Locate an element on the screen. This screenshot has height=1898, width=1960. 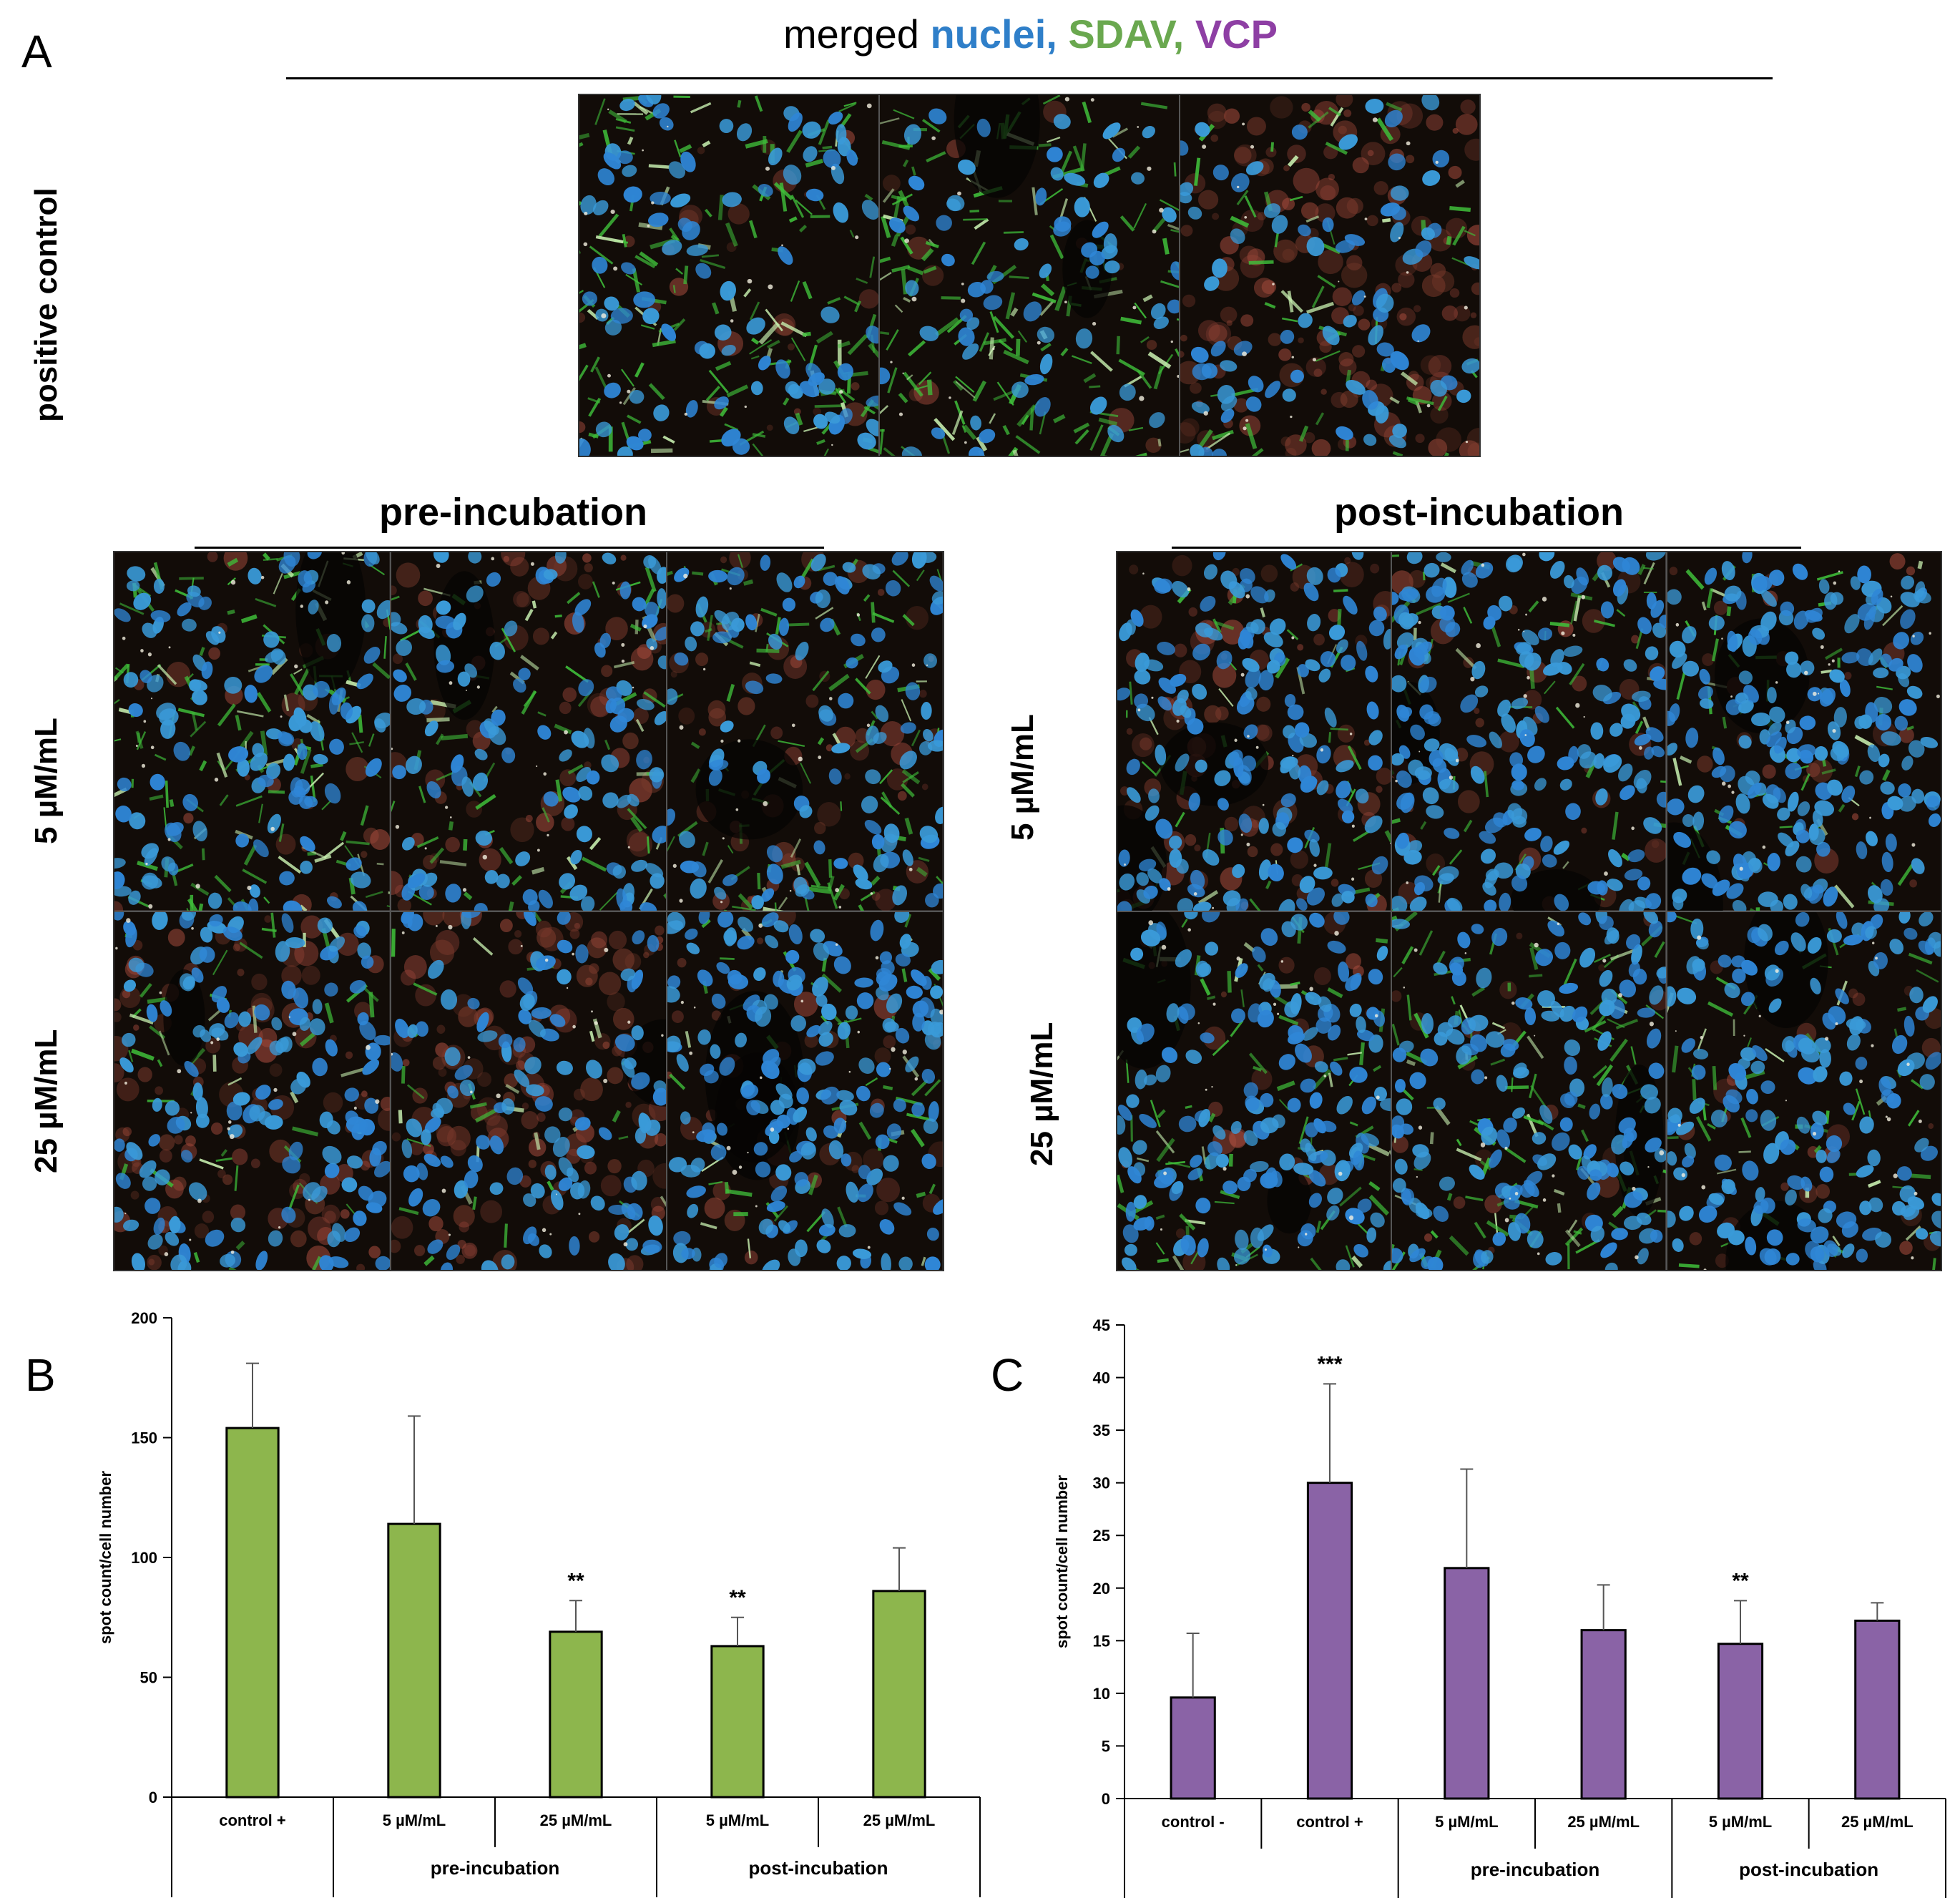
post-incubation-rule is located at coordinates (1487, 548).